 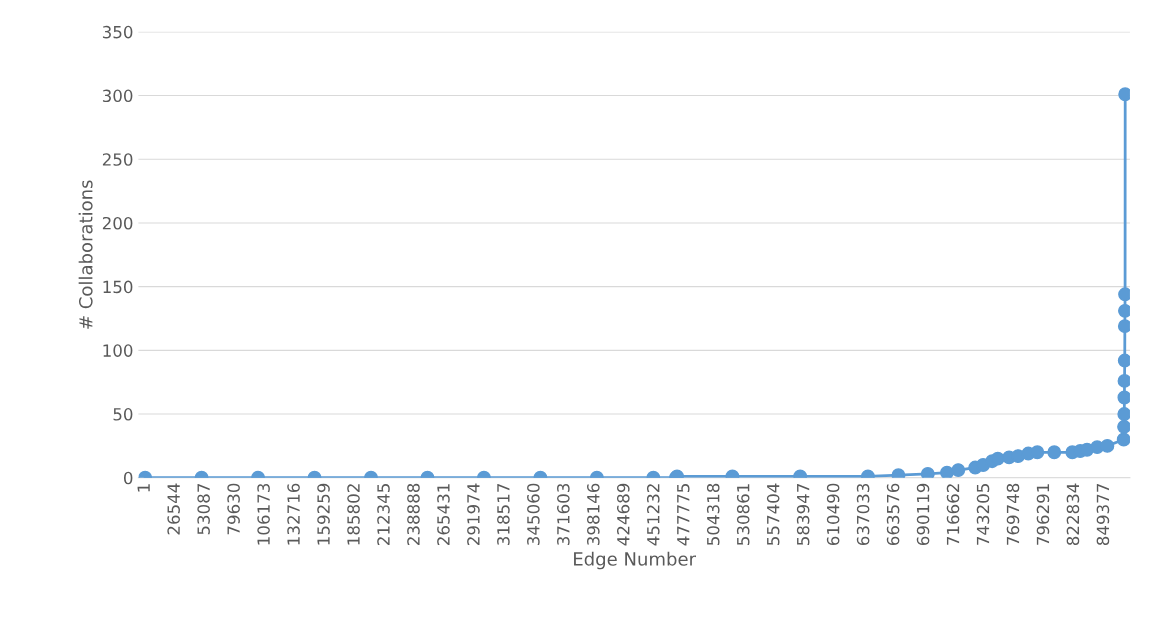 What do you see at coordinates (983, 514) in the screenshot?
I see `x-tick-label: 743205` at bounding box center [983, 514].